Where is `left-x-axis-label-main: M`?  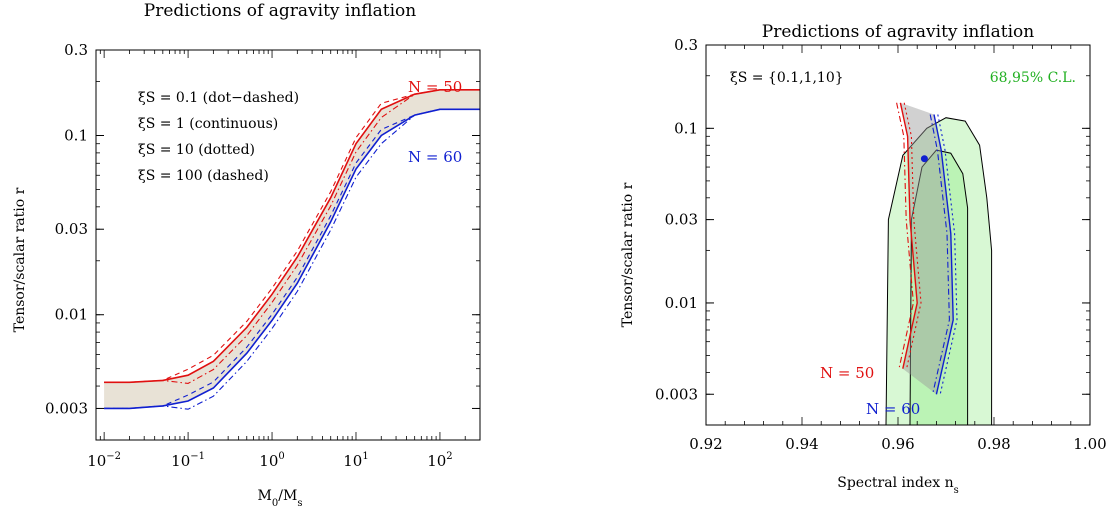 left-x-axis-label-main: M is located at coordinates (265, 496).